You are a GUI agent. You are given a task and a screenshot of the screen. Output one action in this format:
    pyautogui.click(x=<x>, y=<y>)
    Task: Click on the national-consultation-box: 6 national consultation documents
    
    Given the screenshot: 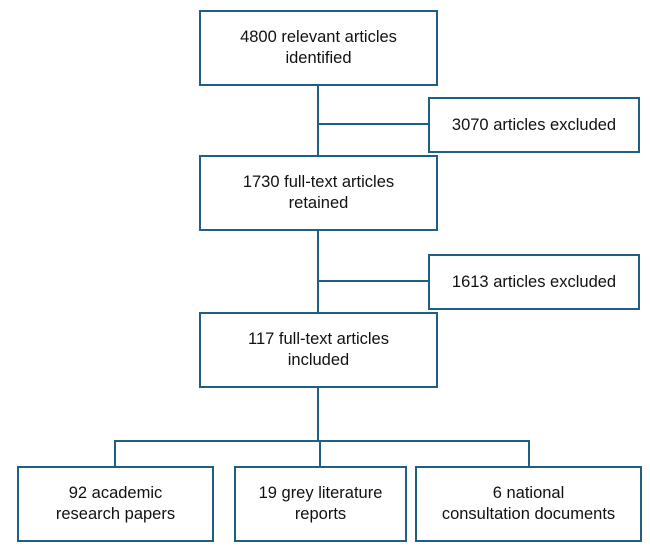 What is the action you would take?
    pyautogui.click(x=528, y=504)
    